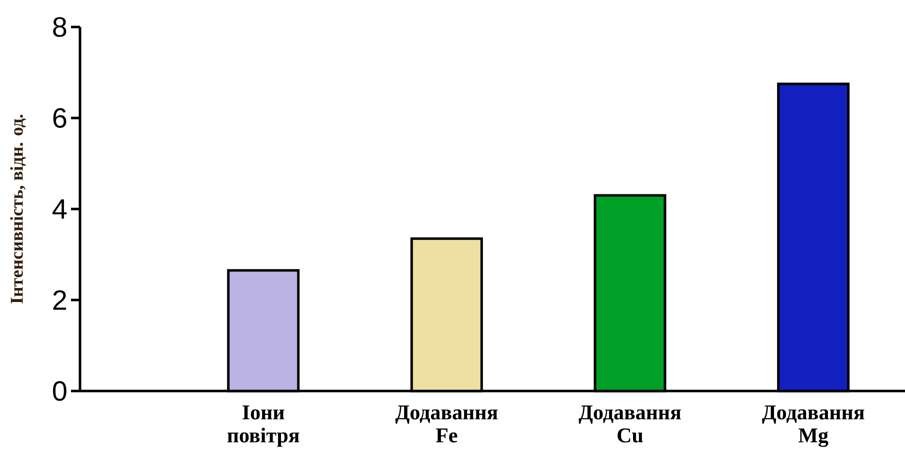 This screenshot has height=462, width=905. I want to click on y-tick-label: 8, so click(59, 27).